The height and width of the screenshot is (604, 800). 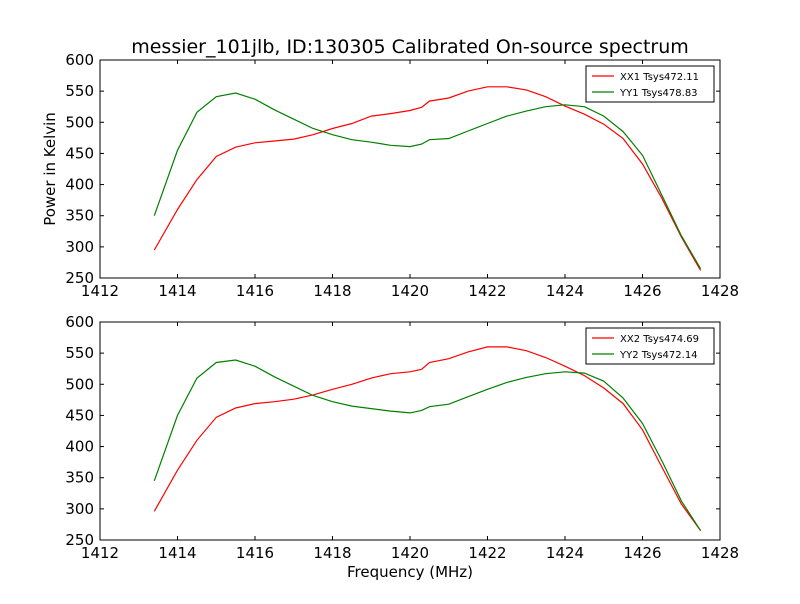 What do you see at coordinates (50, 169) in the screenshot?
I see `y-axis-label: Power in Kelvin` at bounding box center [50, 169].